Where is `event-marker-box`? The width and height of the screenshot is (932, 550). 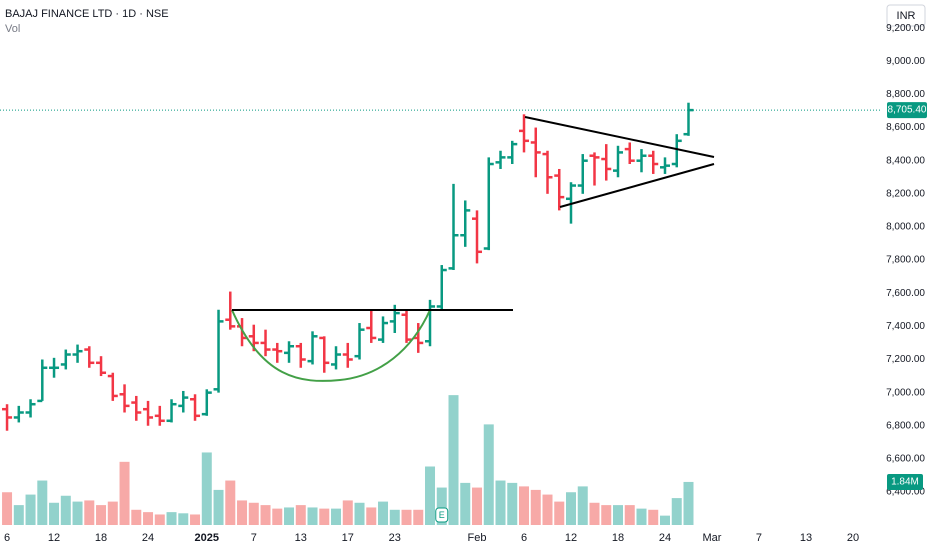 event-marker-box is located at coordinates (442, 515).